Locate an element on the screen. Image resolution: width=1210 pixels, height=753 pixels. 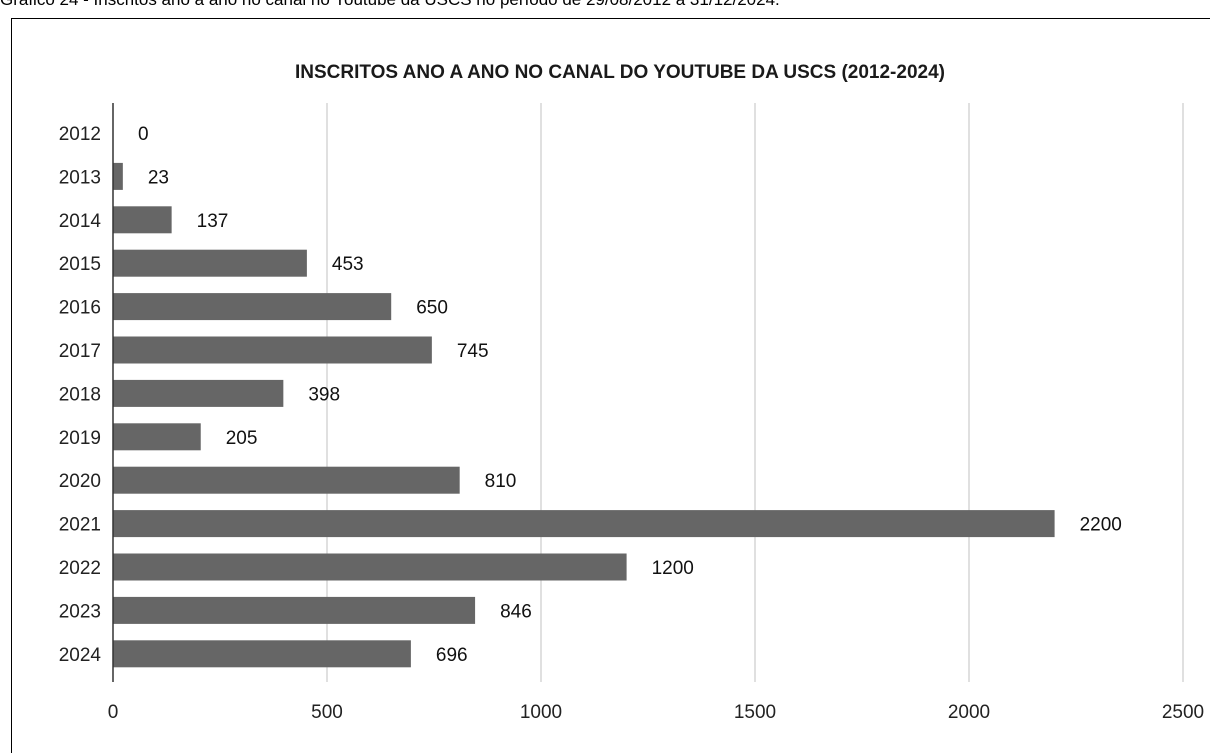
category-label: 2020 is located at coordinates (80, 481).